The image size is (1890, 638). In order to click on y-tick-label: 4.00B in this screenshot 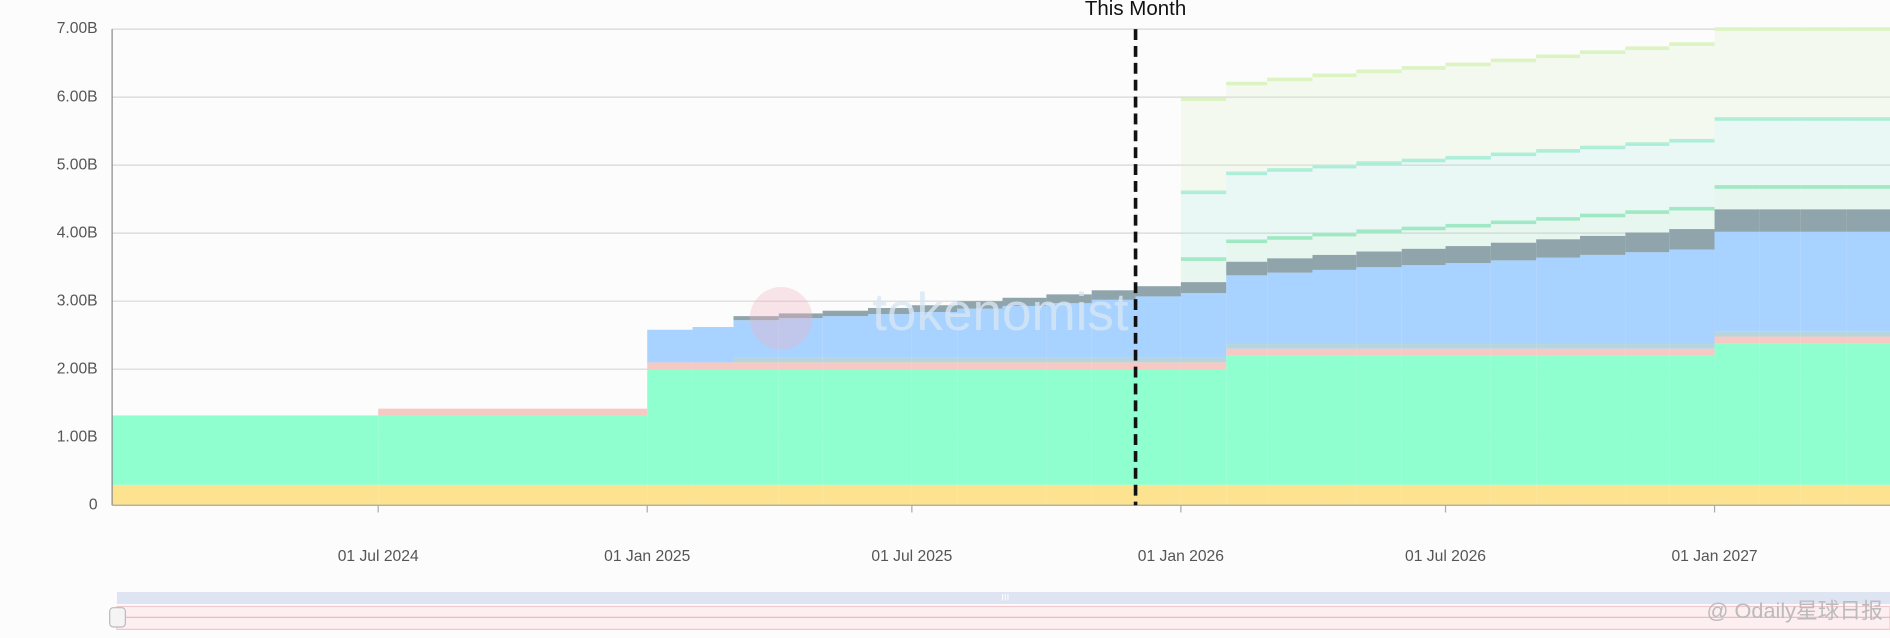, I will do `click(77, 232)`.